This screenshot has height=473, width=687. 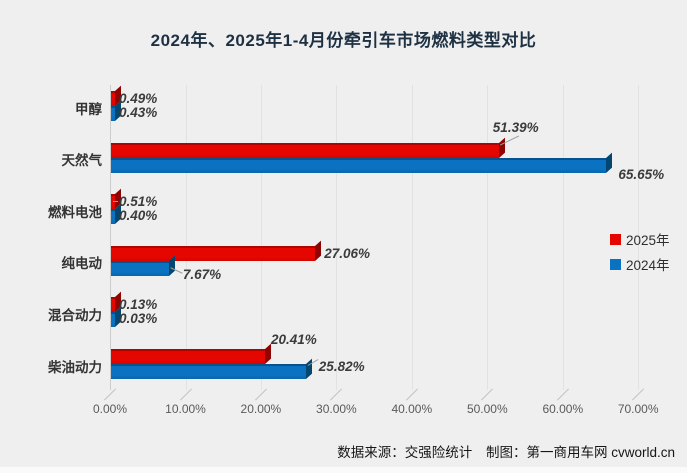 What do you see at coordinates (191, 353) in the screenshot?
I see `bar-2025-柴油动力` at bounding box center [191, 353].